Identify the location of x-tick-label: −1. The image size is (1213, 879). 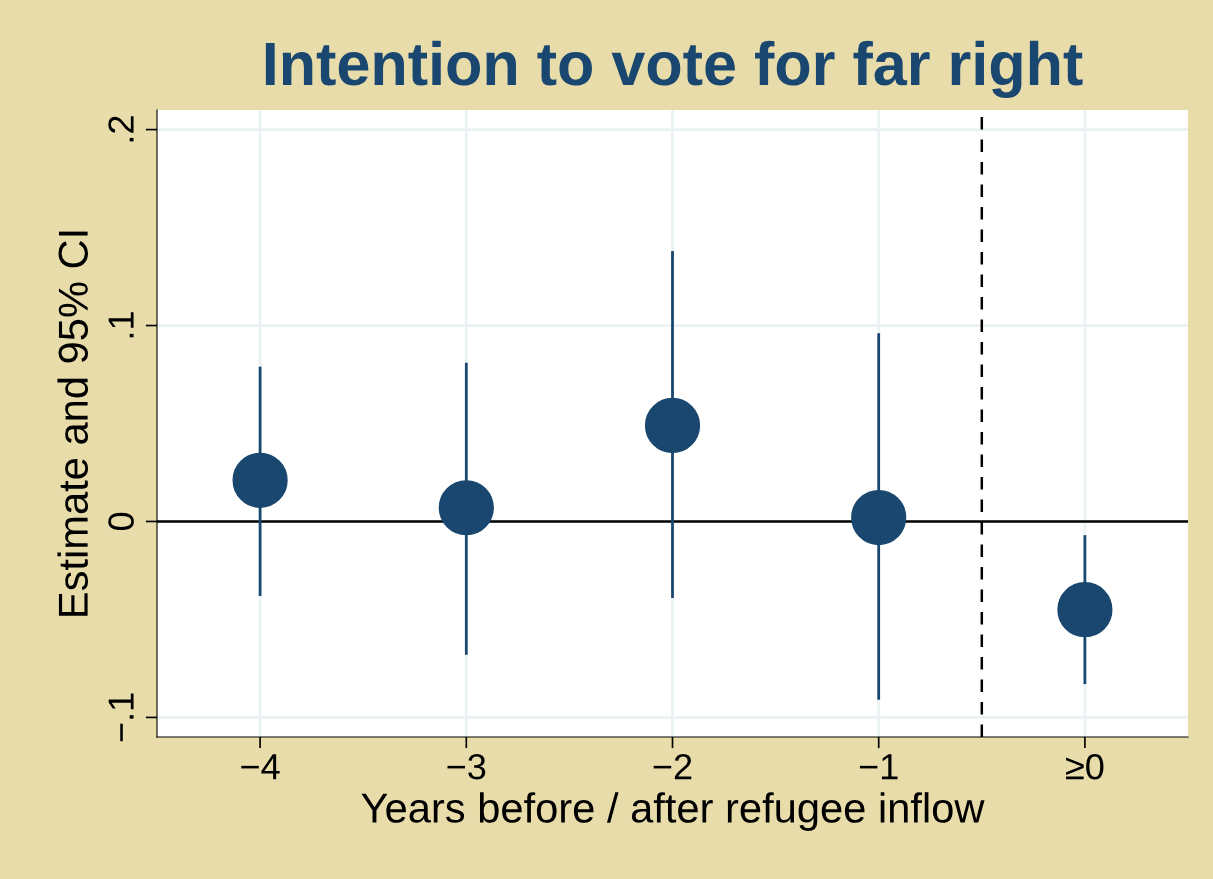
(878, 767).